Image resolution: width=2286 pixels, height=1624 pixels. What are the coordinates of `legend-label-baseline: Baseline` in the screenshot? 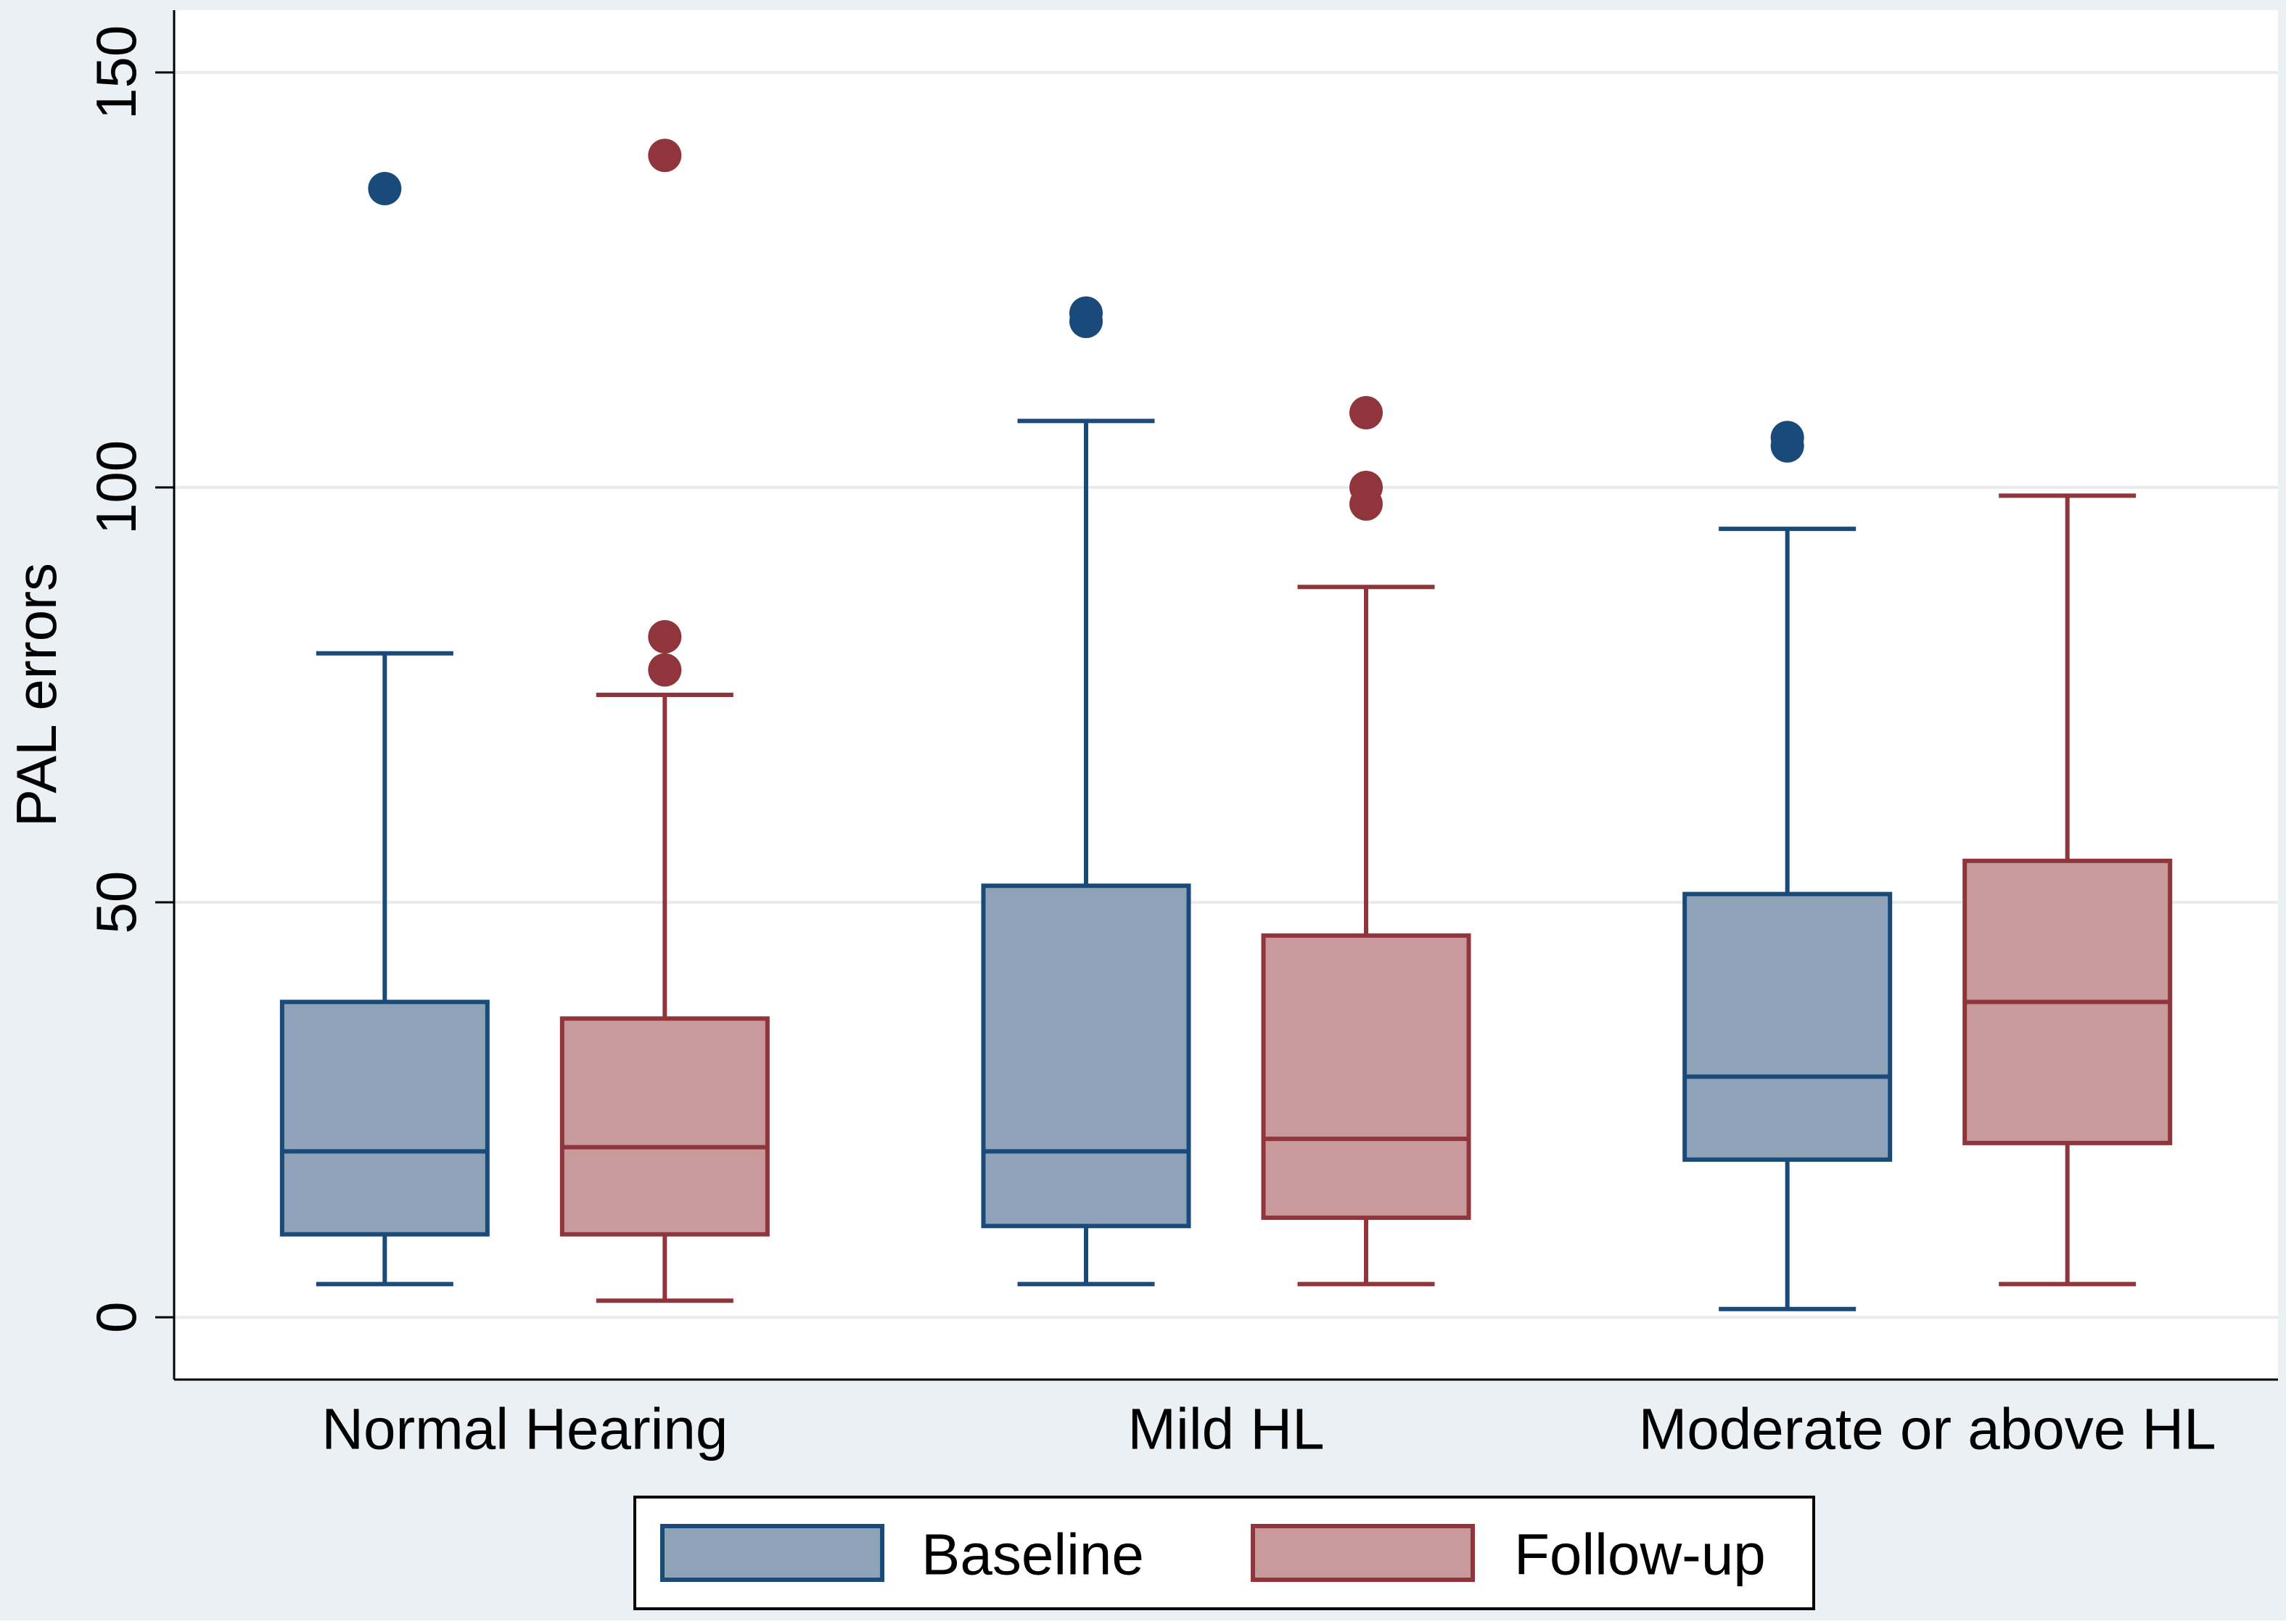 It's located at (1032, 1555).